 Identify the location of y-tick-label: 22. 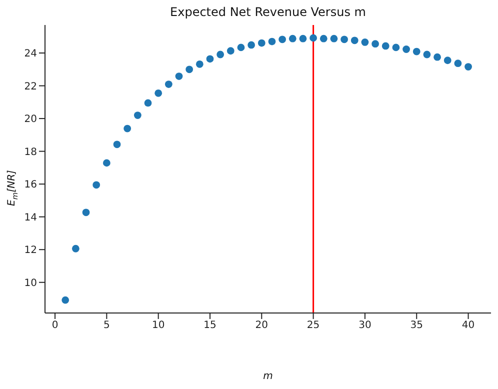
(30, 86).